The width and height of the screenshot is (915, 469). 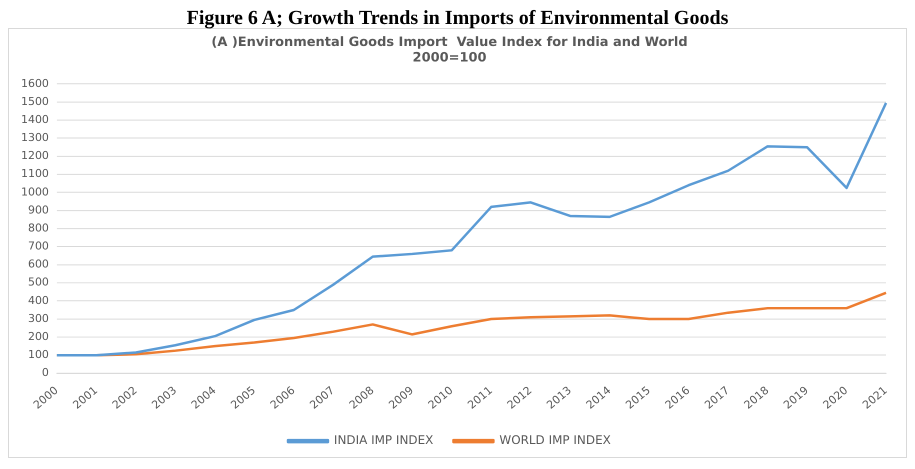 I want to click on y-tick-label: 700, so click(x=38, y=246).